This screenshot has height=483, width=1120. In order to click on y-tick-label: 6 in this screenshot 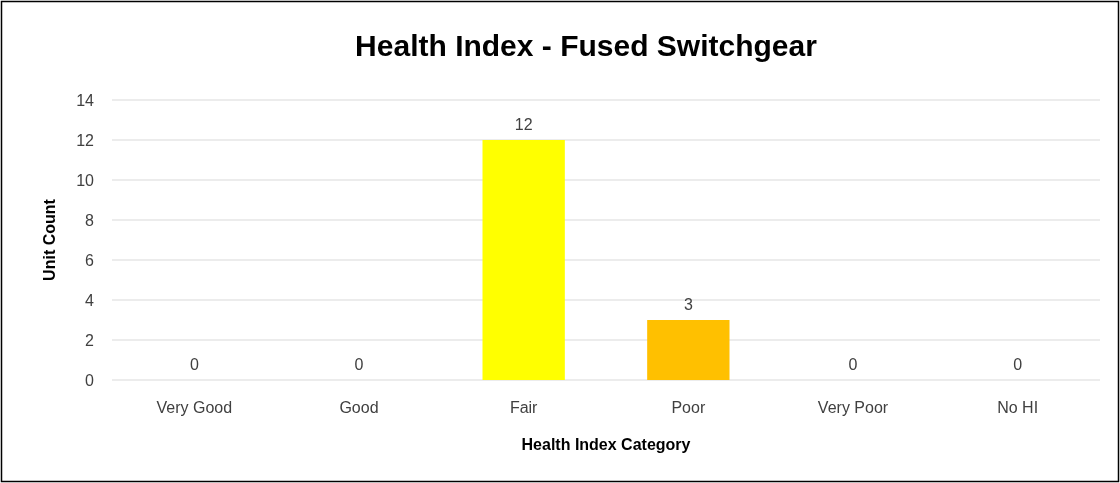, I will do `click(90, 260)`.